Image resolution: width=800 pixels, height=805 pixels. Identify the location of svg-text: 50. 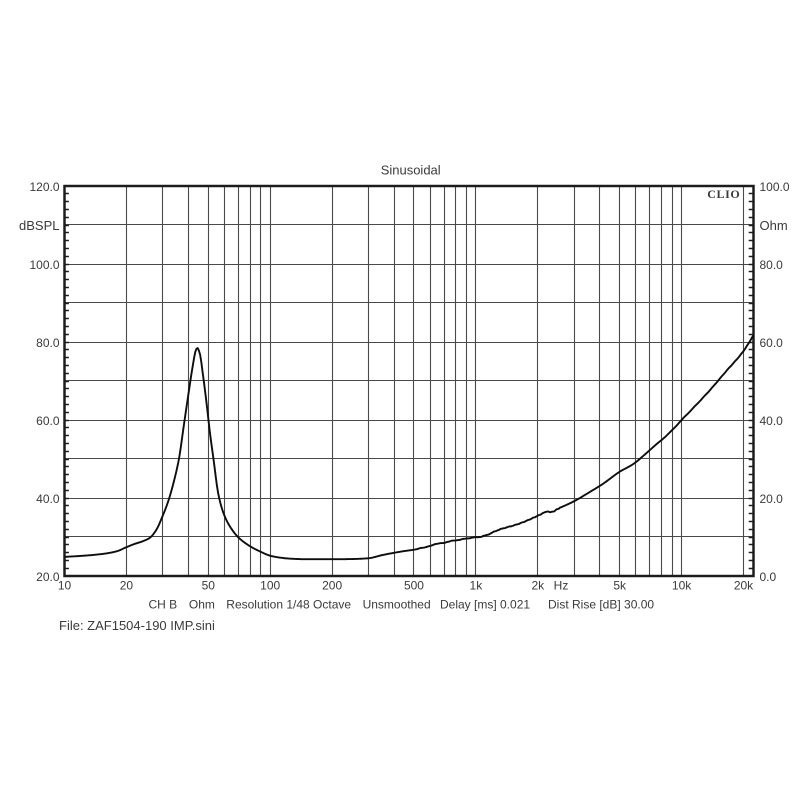
(209, 586).